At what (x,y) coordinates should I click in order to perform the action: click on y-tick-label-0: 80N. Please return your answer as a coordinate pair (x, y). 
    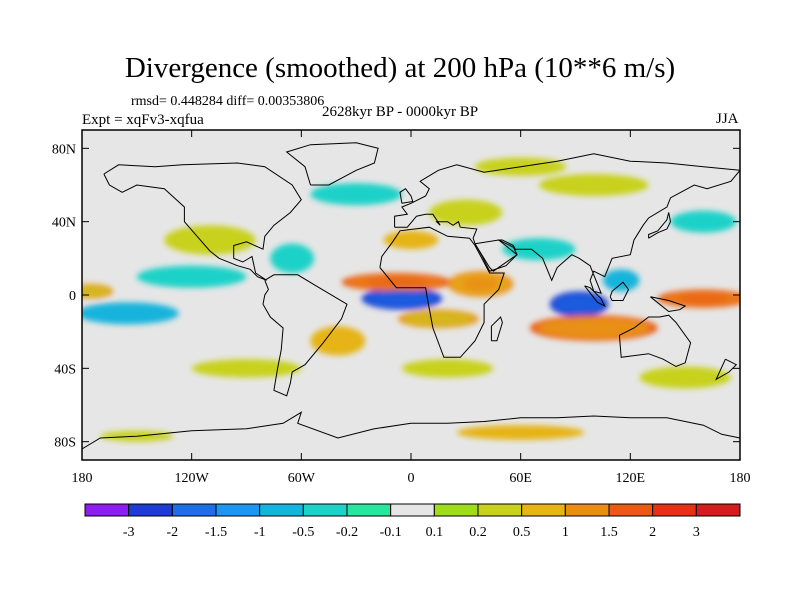
    Looking at the image, I should click on (64, 149).